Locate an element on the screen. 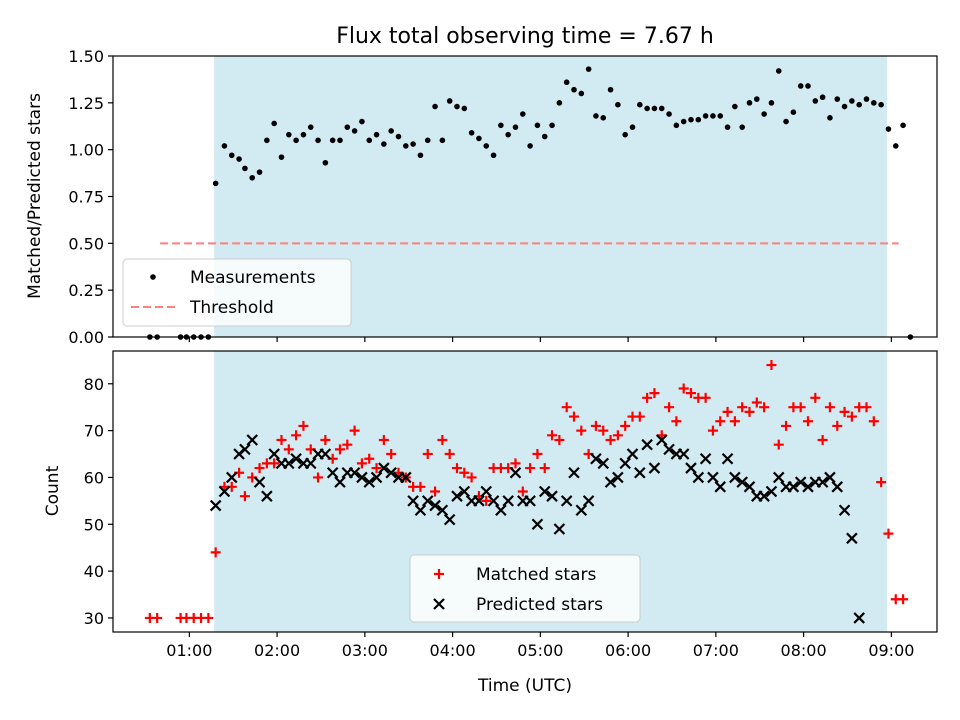  x-tick-label: 04:00 is located at coordinates (453, 650).